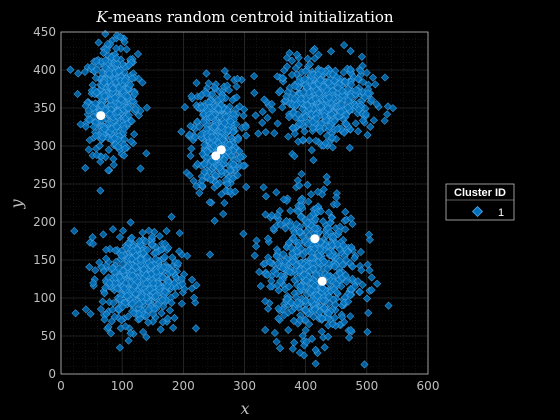 Image resolution: width=560 pixels, height=420 pixels. I want to click on legend-marker, so click(477, 211).